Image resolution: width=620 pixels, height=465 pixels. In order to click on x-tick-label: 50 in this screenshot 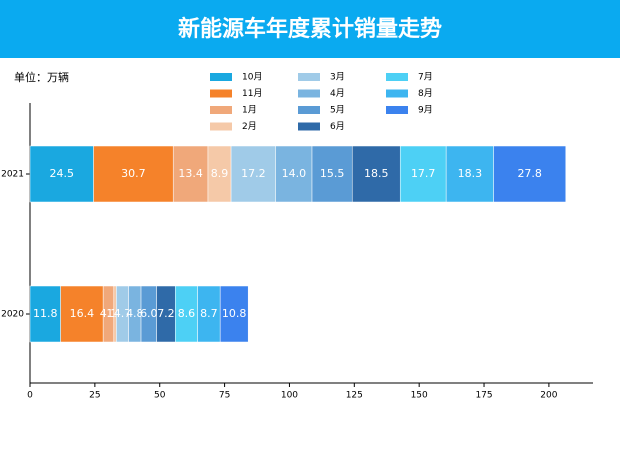, I will do `click(160, 396)`.